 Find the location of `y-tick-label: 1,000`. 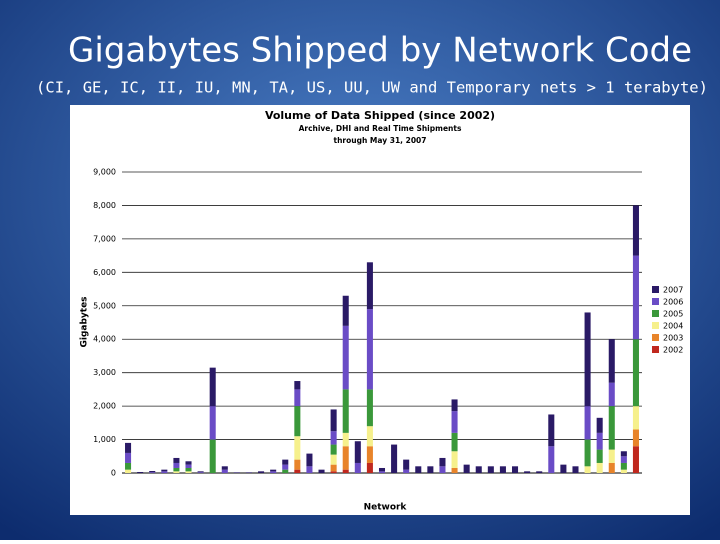

y-tick-label: 1,000 is located at coordinates (104, 439).